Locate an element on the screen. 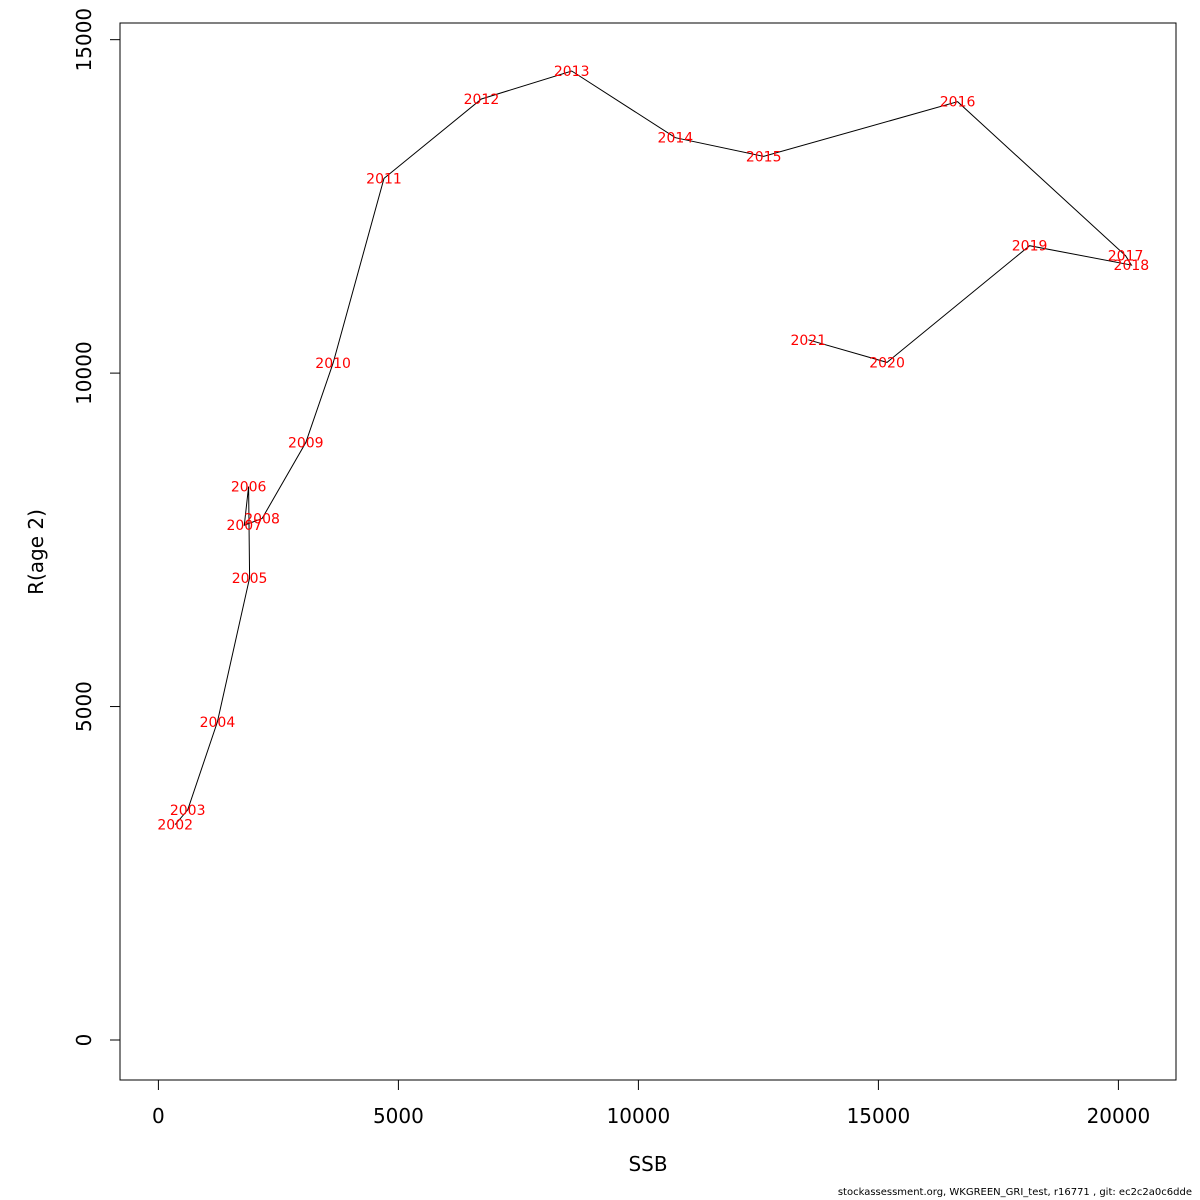  year-label-2021: 2021 is located at coordinates (808, 341).